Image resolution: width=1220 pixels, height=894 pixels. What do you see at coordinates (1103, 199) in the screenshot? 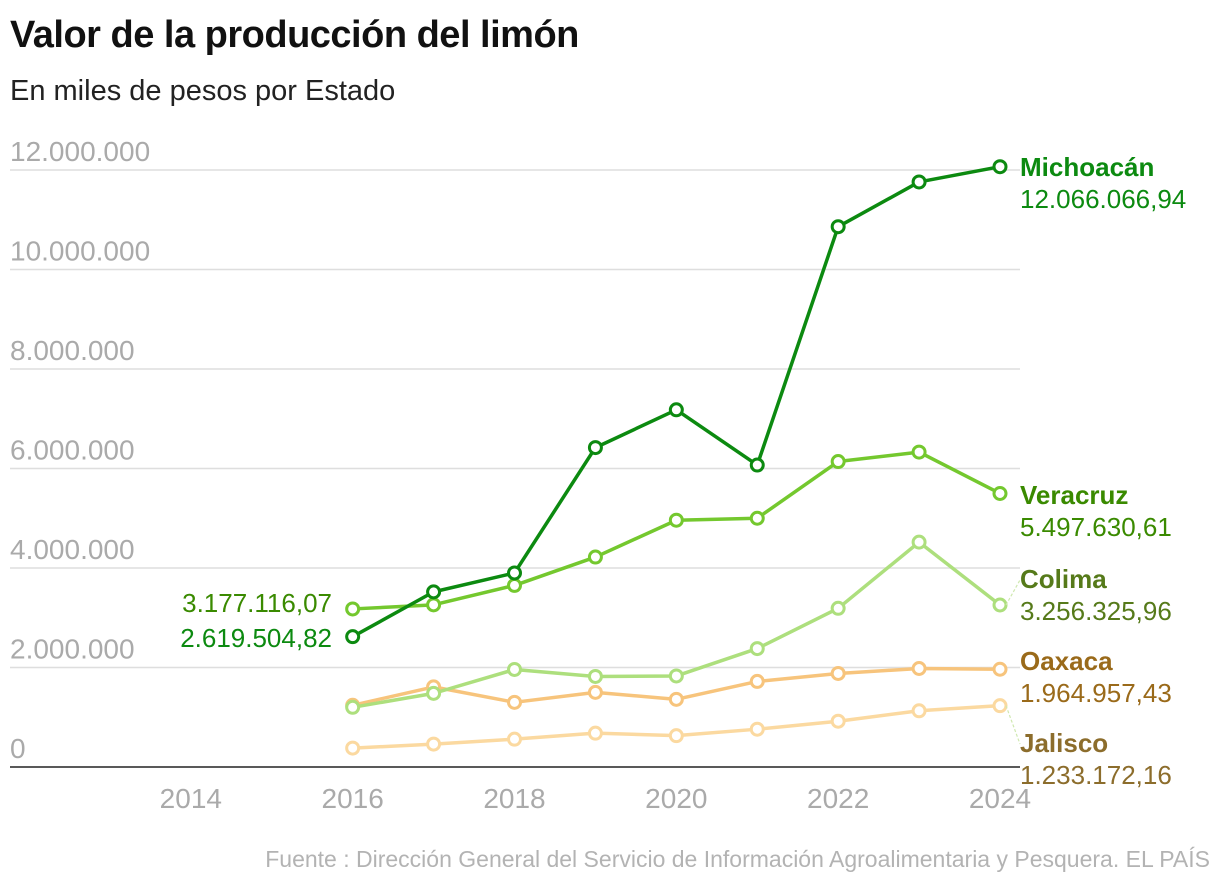
I see `series-end-value-label: 12.066.066,94` at bounding box center [1103, 199].